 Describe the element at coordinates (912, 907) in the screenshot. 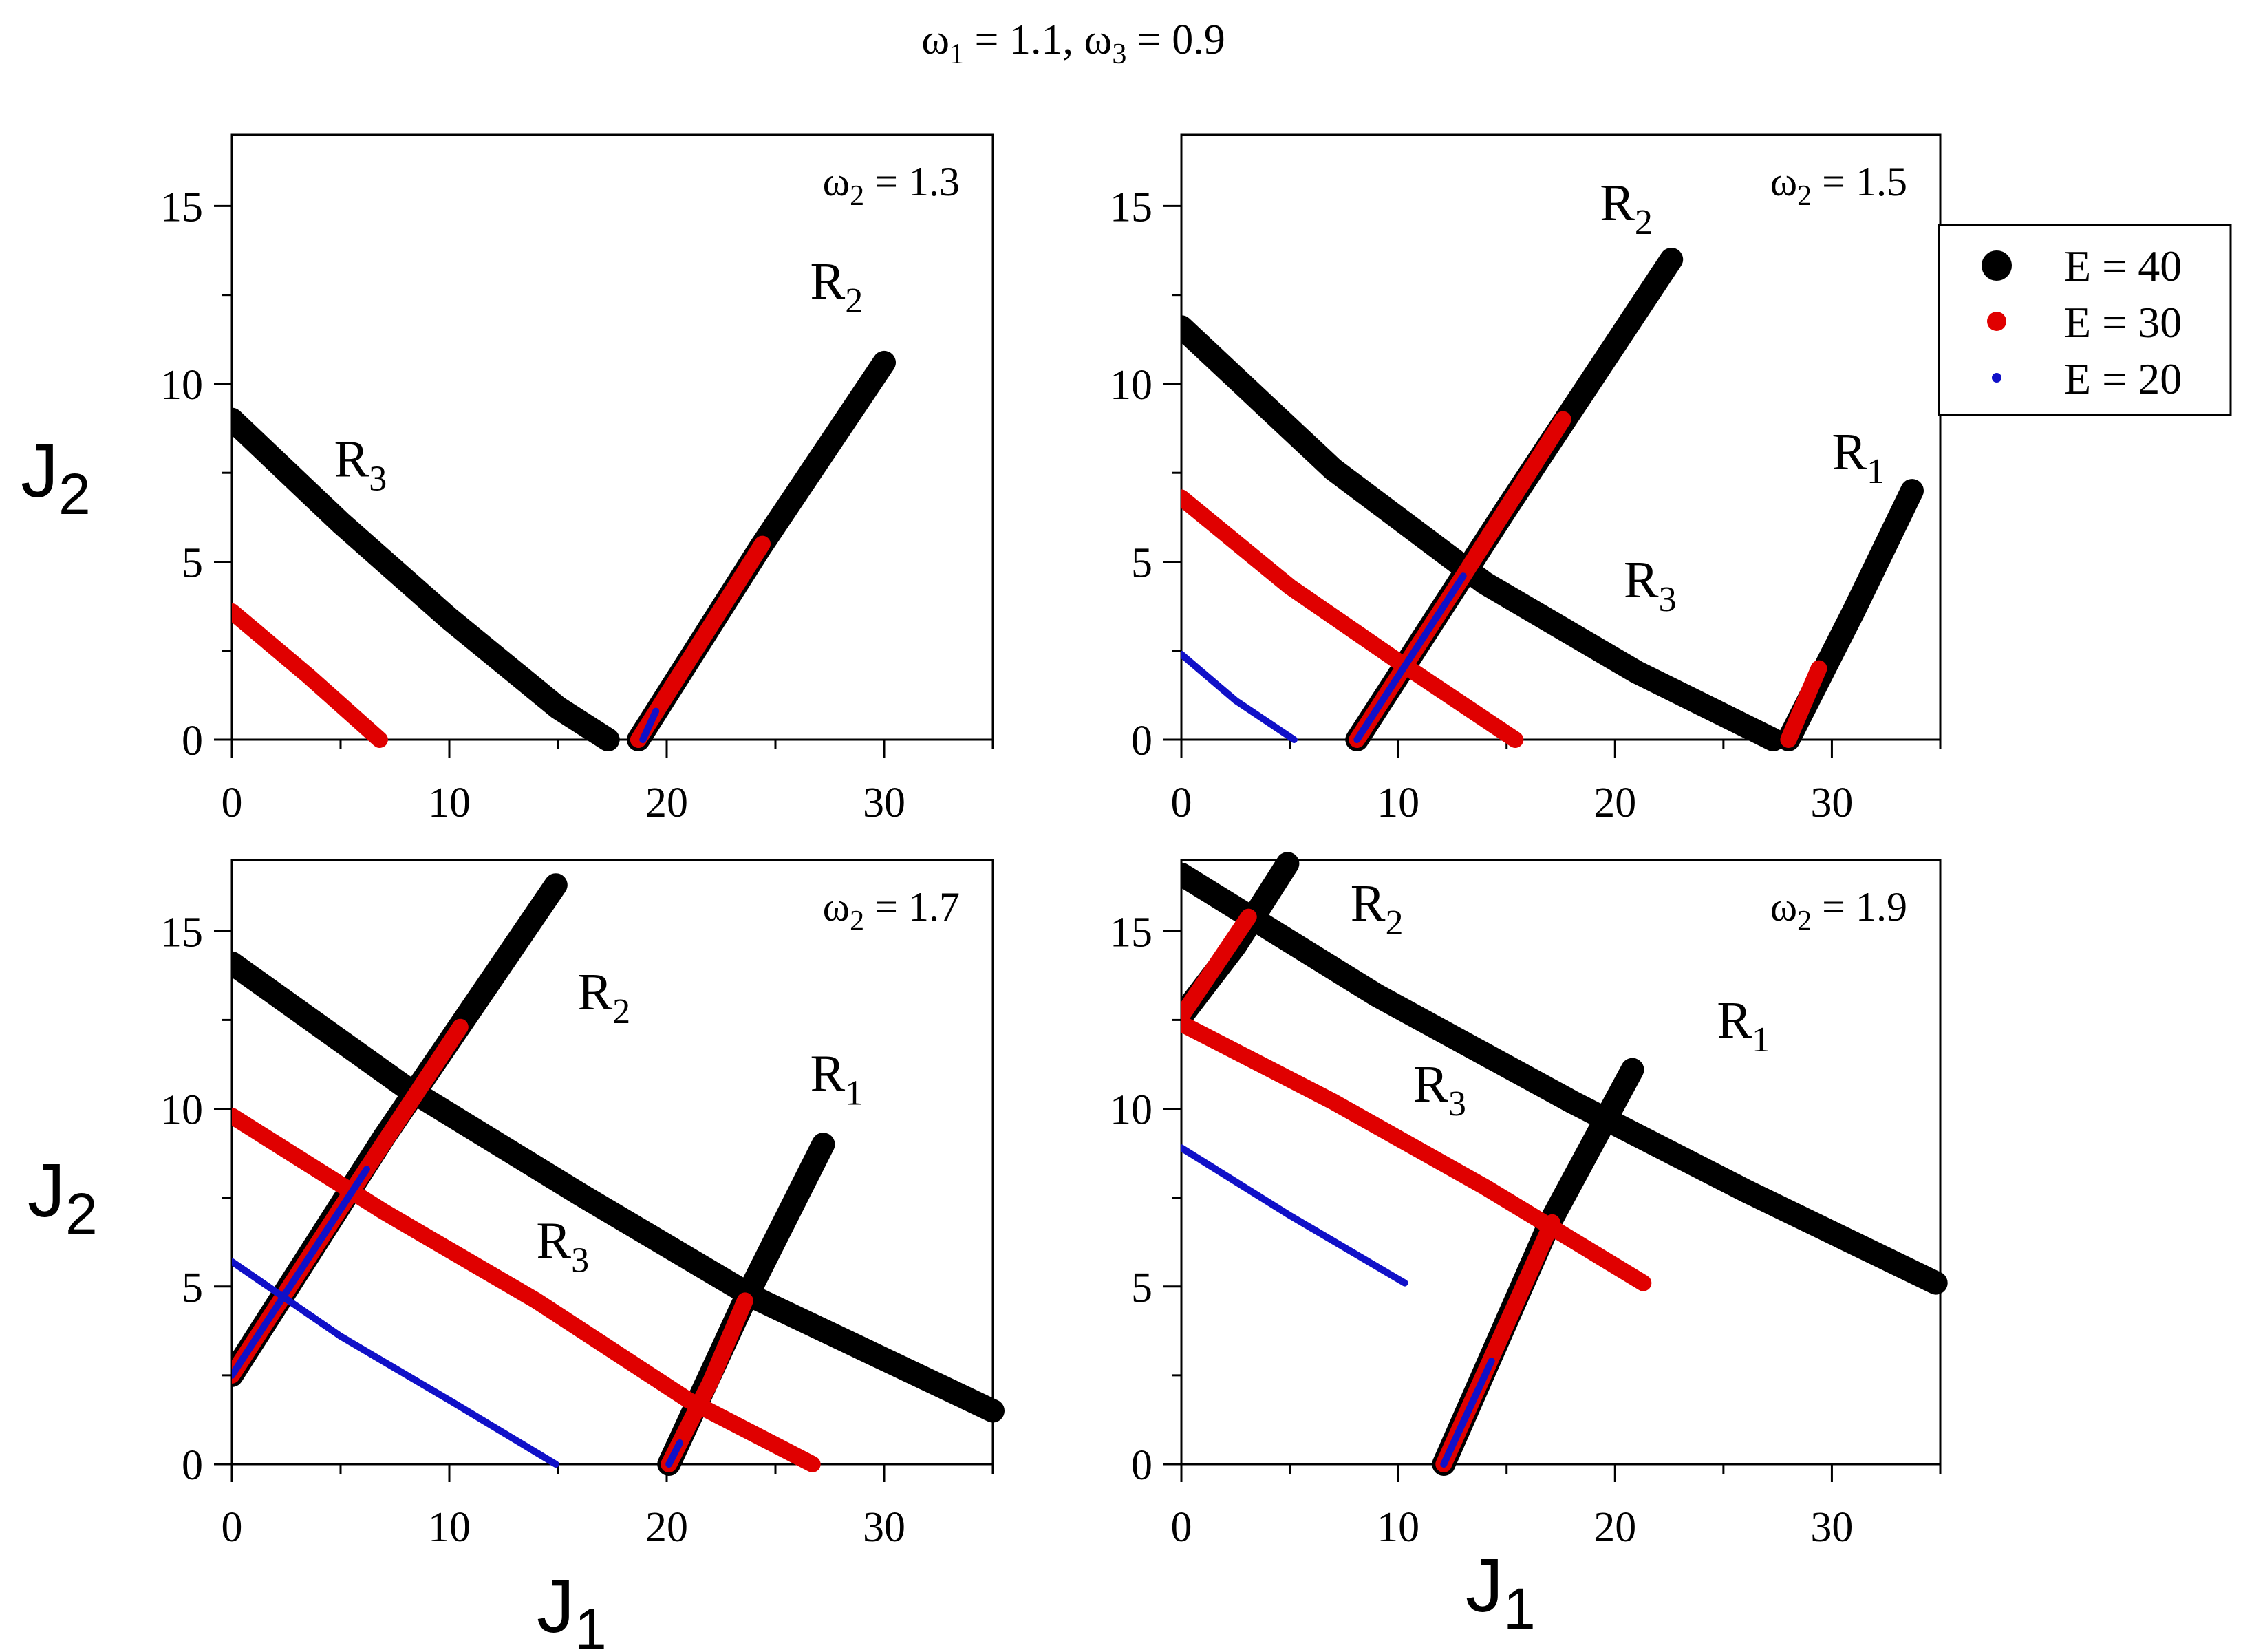

I see `omega-value: = 1.7` at that location.